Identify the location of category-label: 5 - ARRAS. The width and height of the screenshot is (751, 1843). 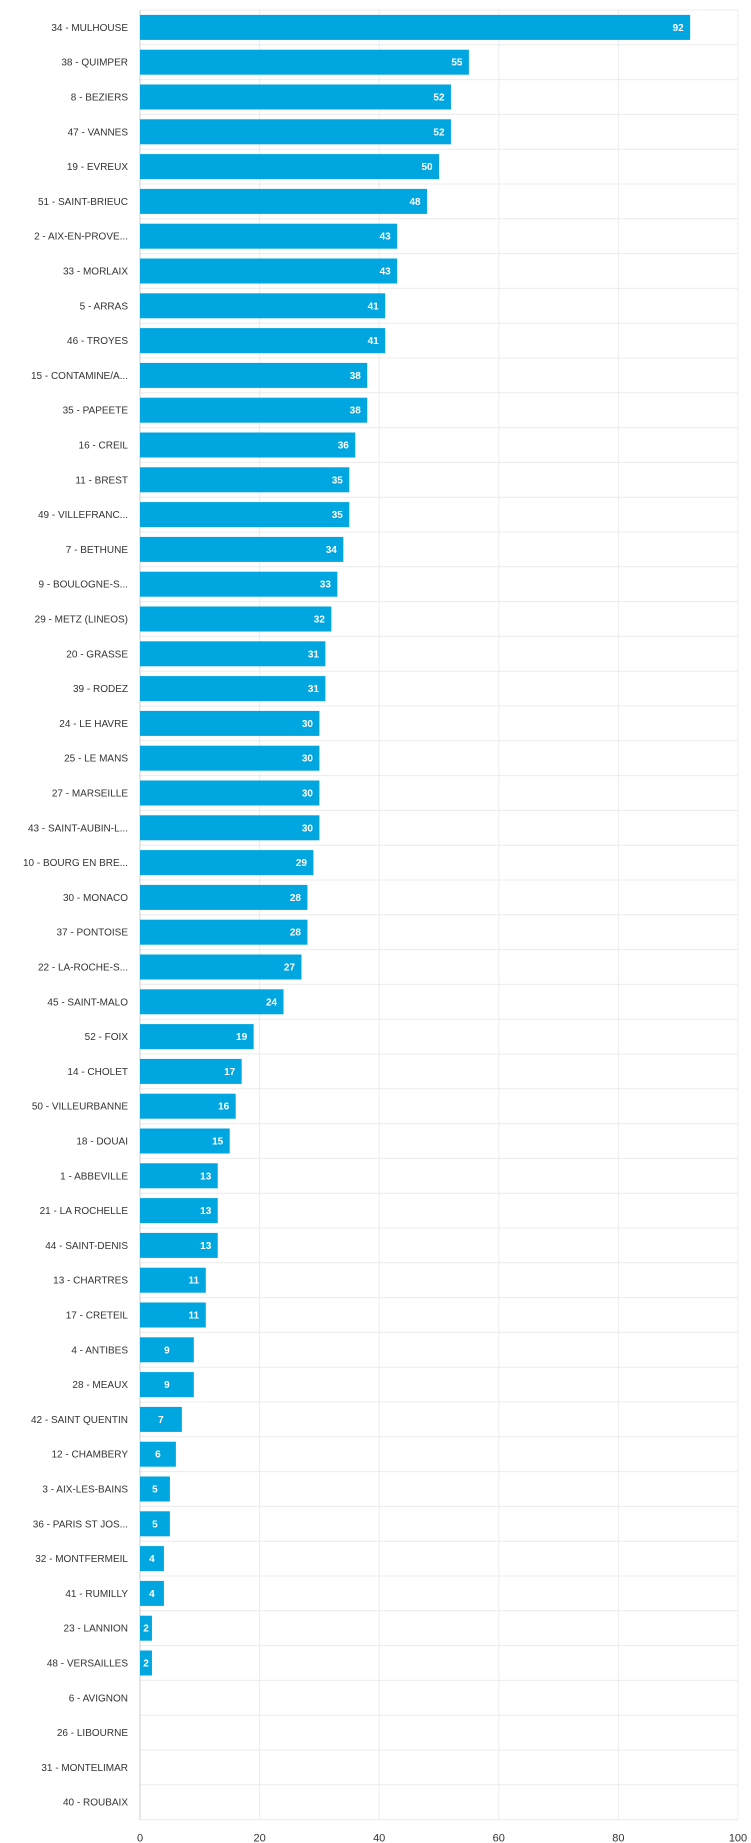
(104, 306).